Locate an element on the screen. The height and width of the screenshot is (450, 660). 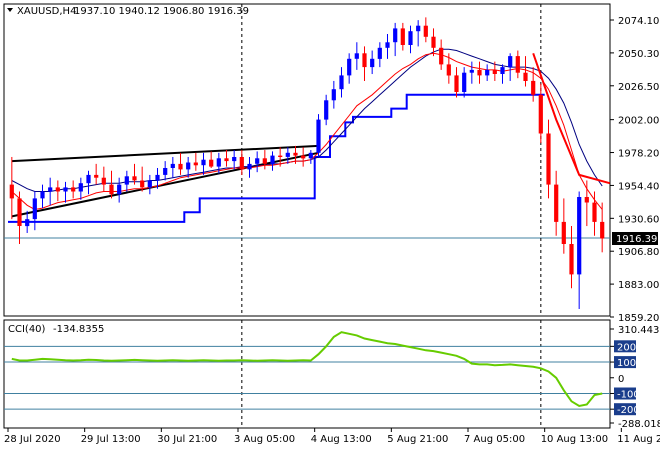
cci-value: -134.8355 is located at coordinates (78, 329).